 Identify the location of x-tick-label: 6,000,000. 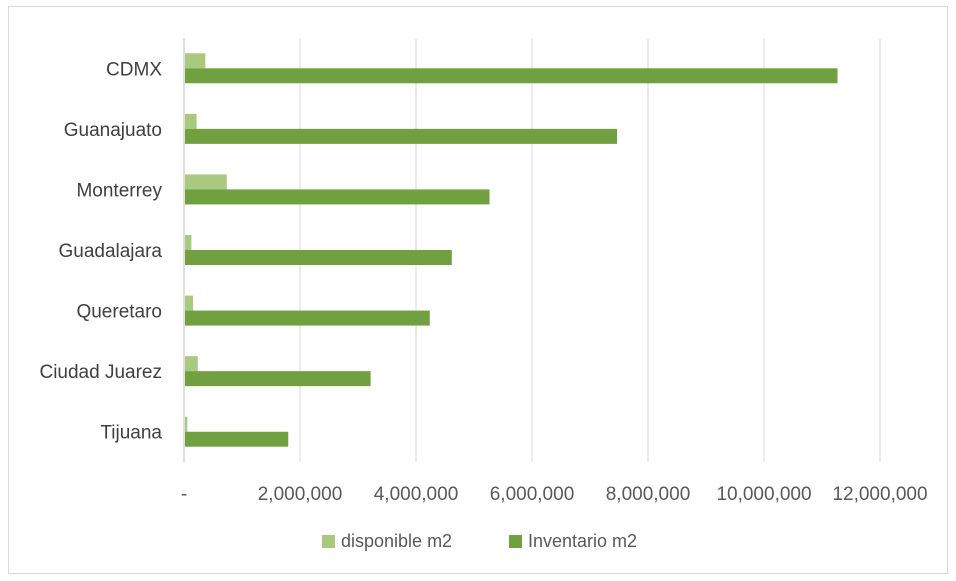
(532, 494).